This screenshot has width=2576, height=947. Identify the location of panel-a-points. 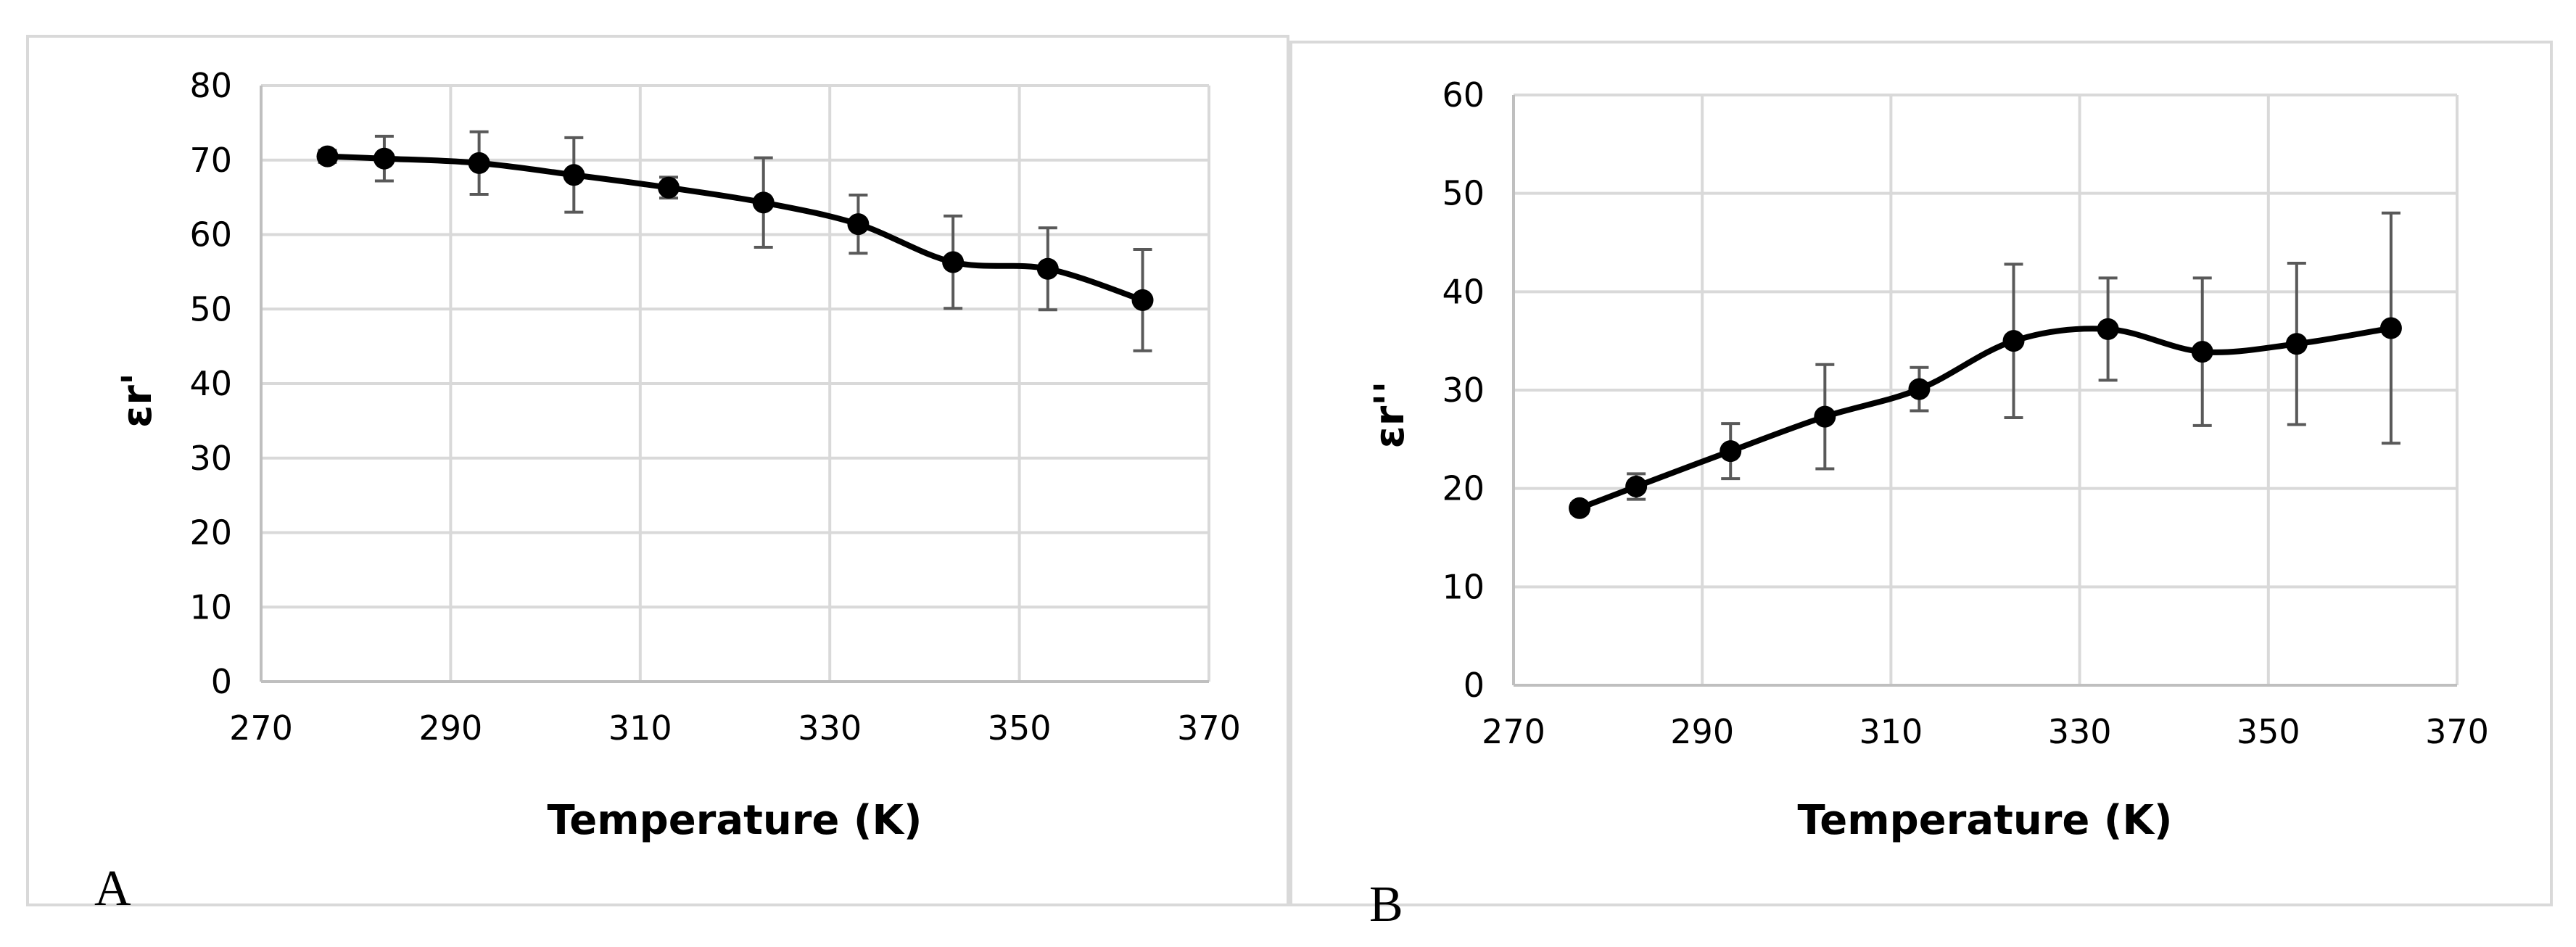
(735, 228).